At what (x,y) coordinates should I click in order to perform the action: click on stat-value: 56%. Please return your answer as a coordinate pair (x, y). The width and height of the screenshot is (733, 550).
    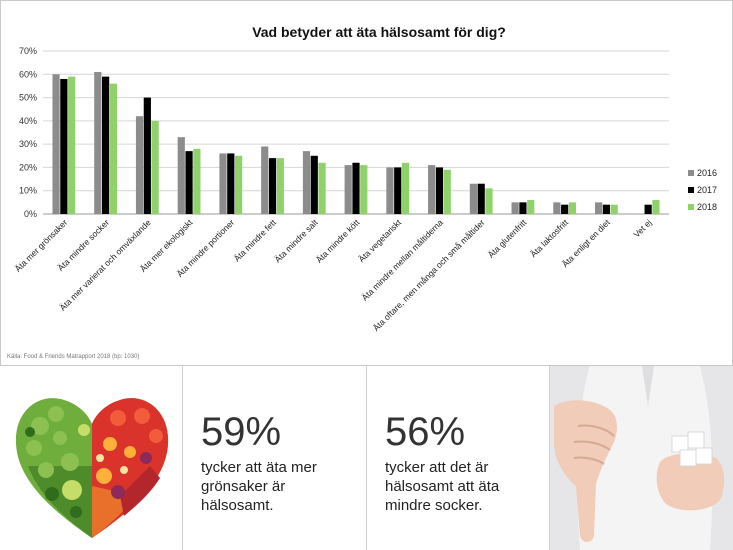
    Looking at the image, I should click on (425, 432).